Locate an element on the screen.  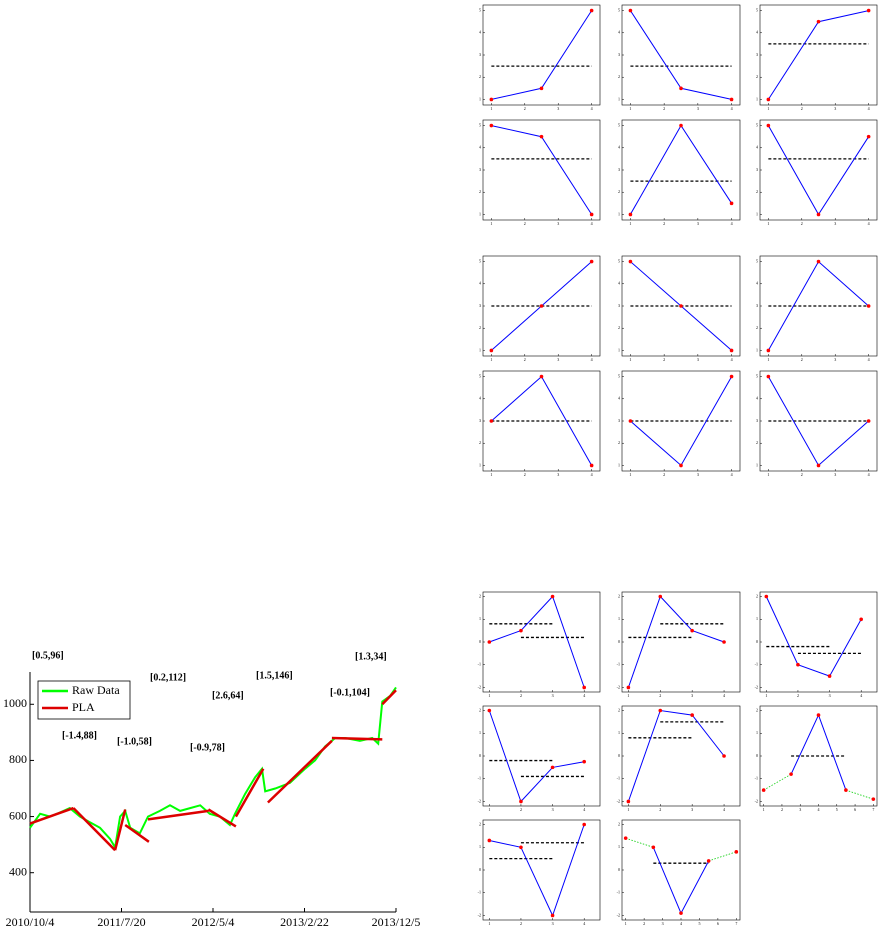
x-tick-label: 2010/10/4 is located at coordinates (30, 922).